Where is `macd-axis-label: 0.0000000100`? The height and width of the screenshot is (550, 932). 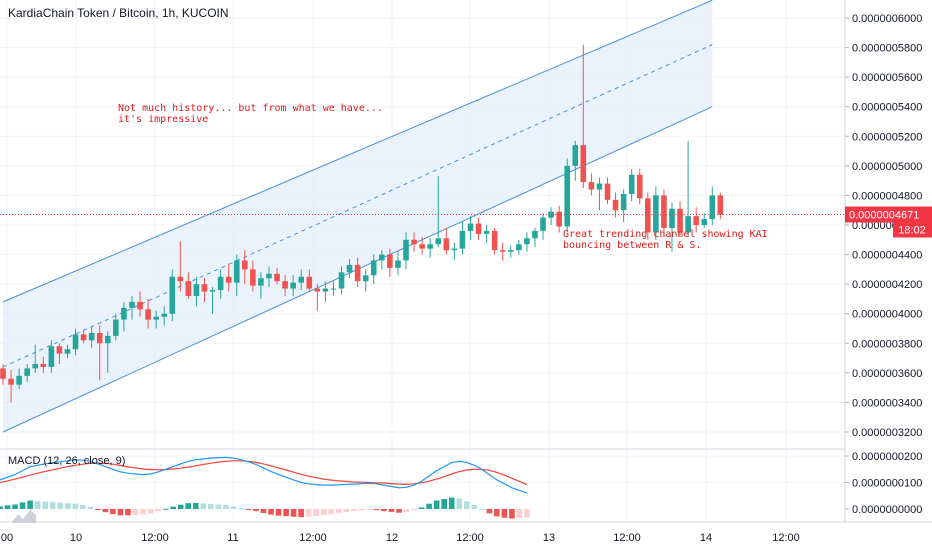
macd-axis-label: 0.0000000100 is located at coordinates (887, 484).